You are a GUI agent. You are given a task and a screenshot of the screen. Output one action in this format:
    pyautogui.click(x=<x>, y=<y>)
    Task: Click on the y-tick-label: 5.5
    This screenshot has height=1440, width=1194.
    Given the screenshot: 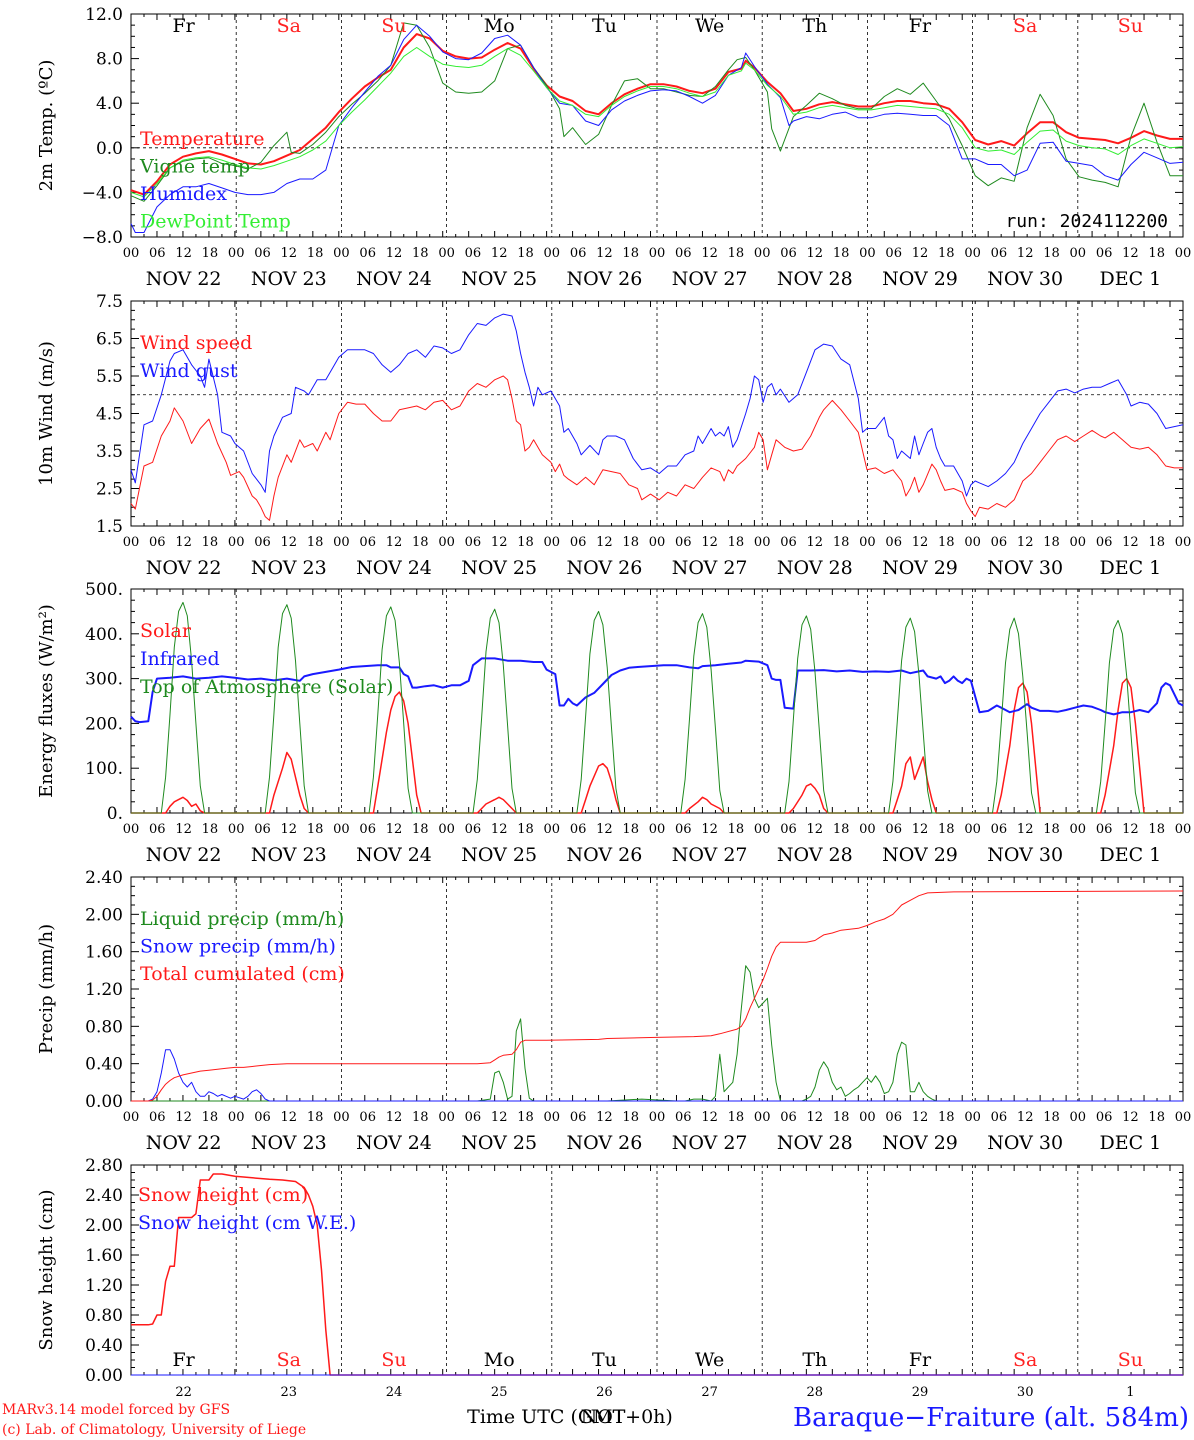 What is the action you would take?
    pyautogui.click(x=109, y=377)
    